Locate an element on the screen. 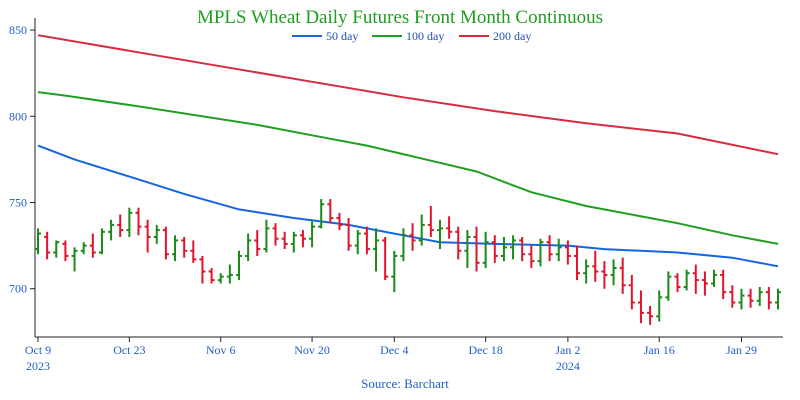 Image resolution: width=800 pixels, height=400 pixels. x-tick-label: Nov 20 is located at coordinates (312, 350).